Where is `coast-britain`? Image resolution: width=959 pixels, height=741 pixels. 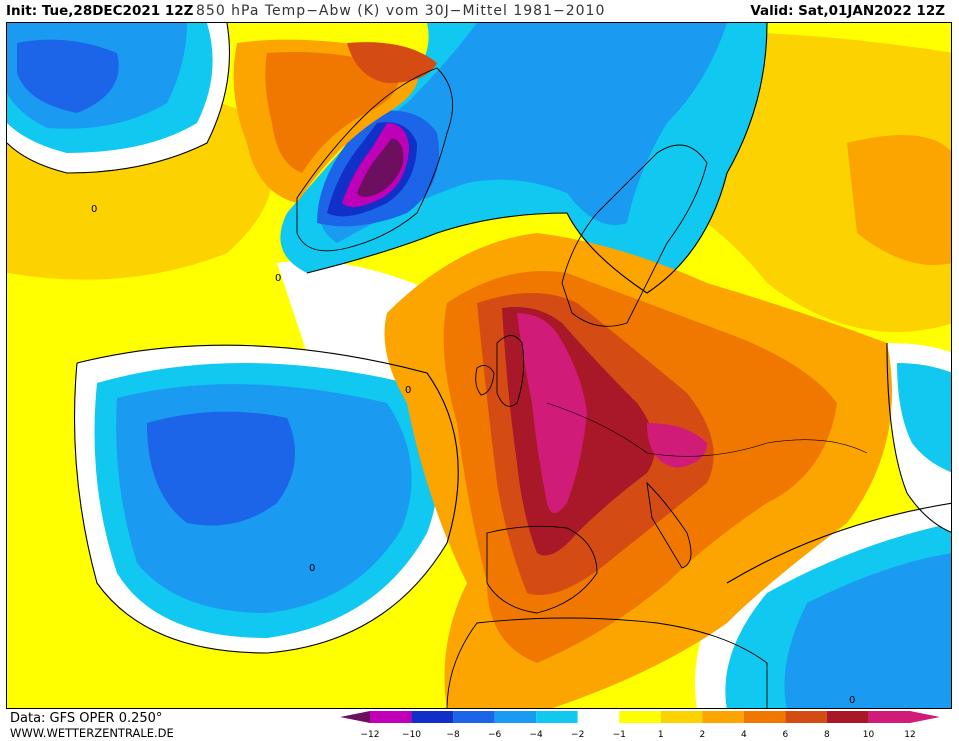 coast-britain is located at coordinates (510, 371).